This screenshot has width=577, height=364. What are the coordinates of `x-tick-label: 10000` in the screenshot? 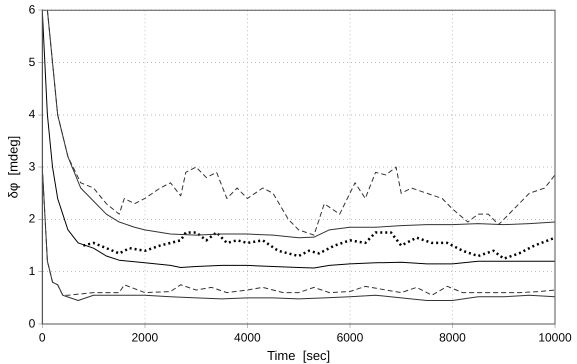 It's located at (555, 337).